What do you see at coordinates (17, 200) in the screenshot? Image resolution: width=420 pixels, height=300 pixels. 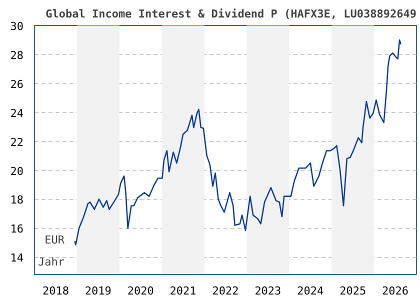 I see `y-tick-label: 18` at bounding box center [17, 200].